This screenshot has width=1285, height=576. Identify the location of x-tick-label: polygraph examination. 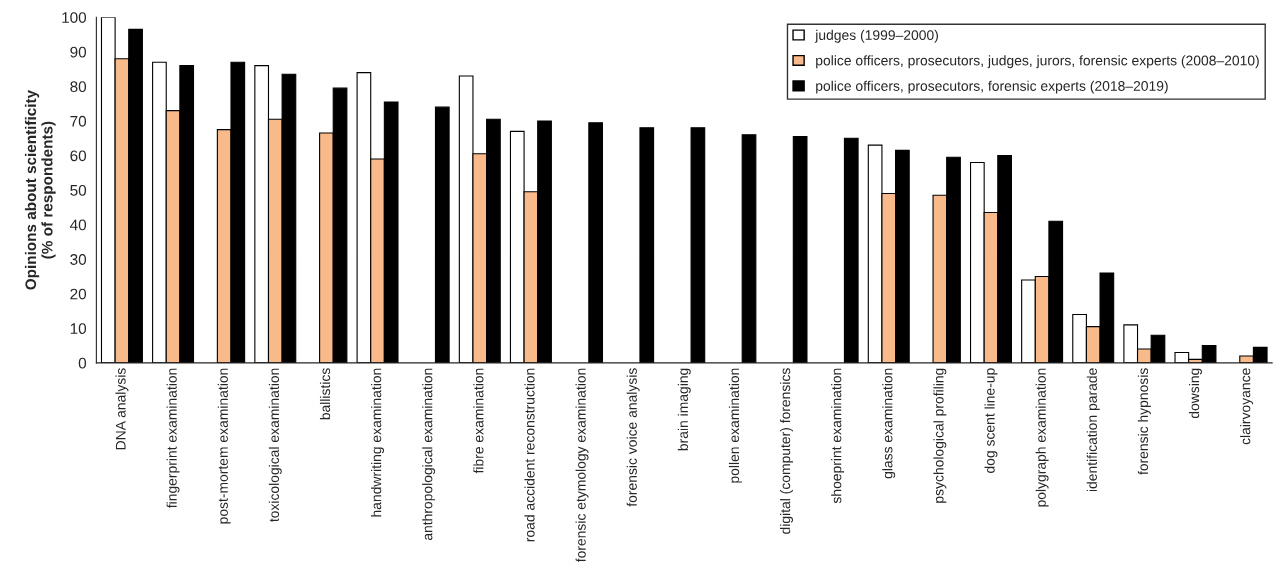
(1042, 437).